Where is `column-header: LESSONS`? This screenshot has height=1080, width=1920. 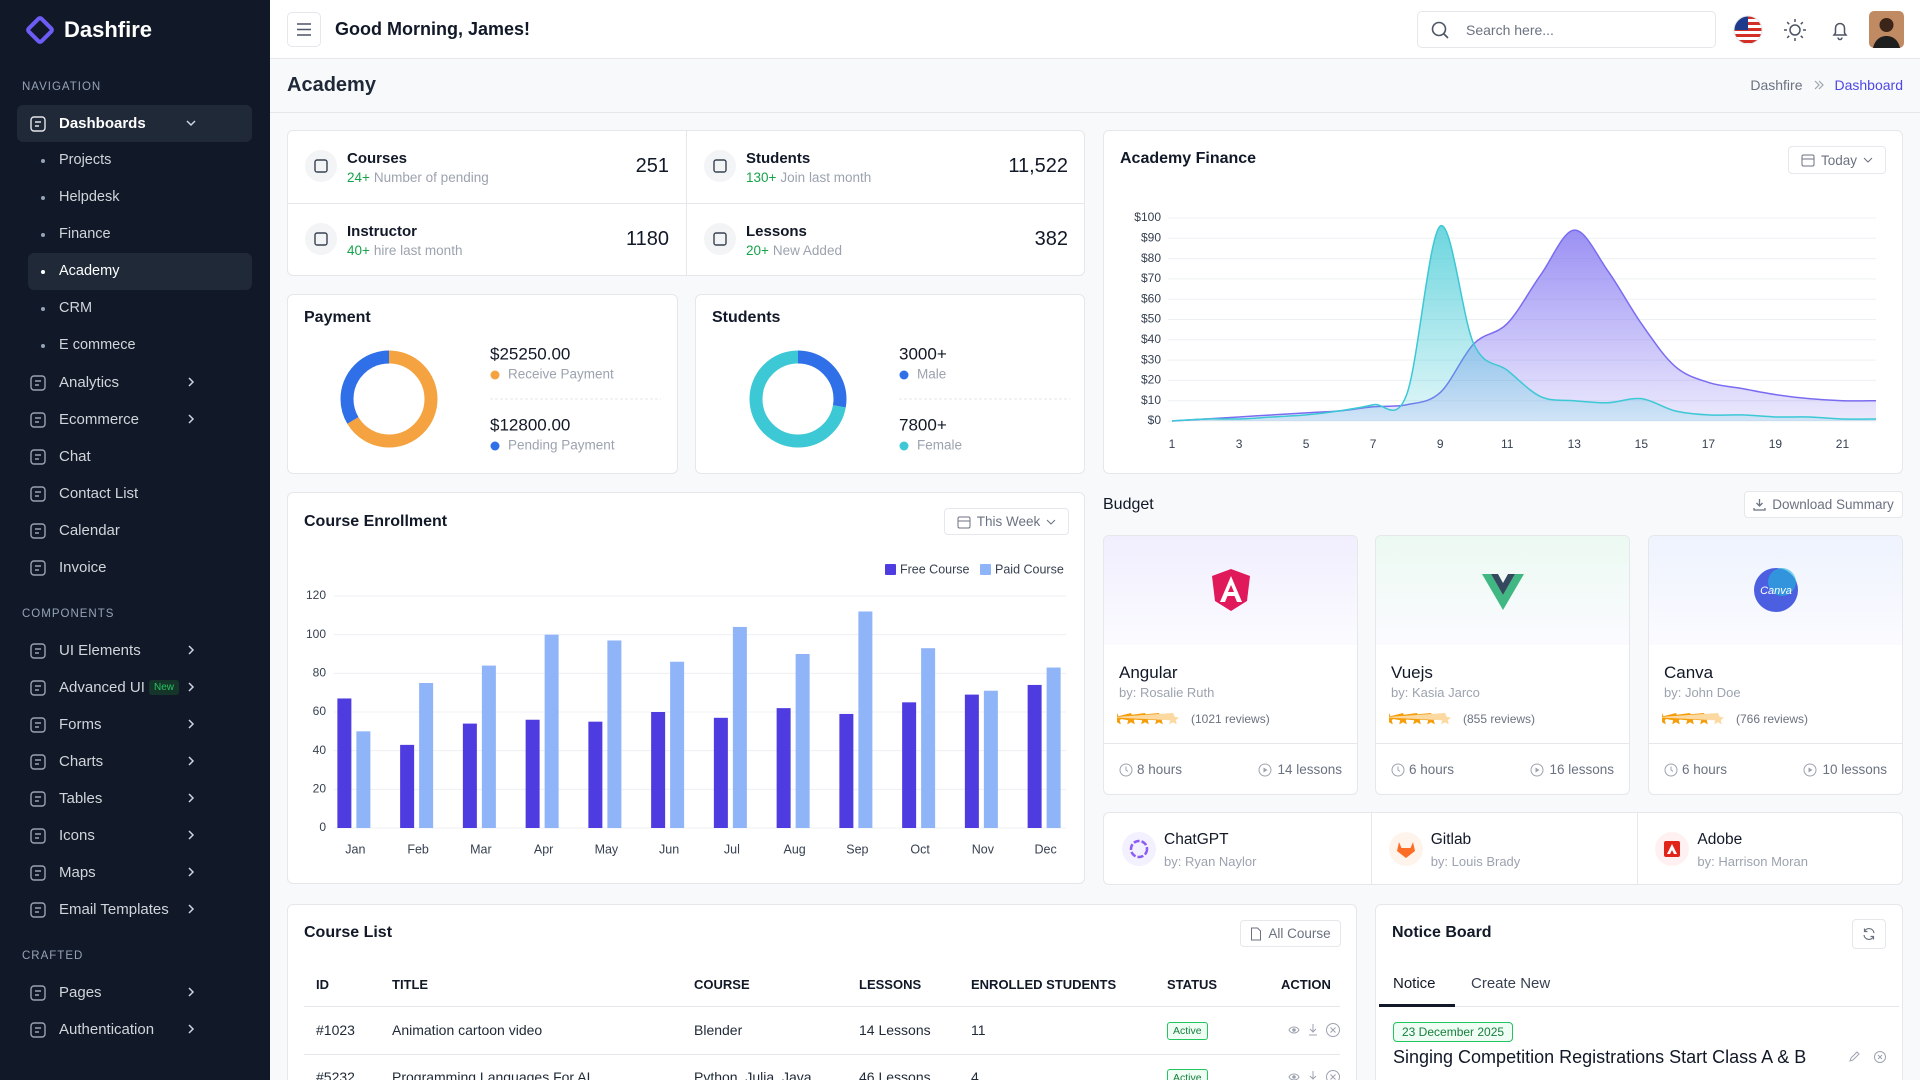 column-header: LESSONS is located at coordinates (890, 984).